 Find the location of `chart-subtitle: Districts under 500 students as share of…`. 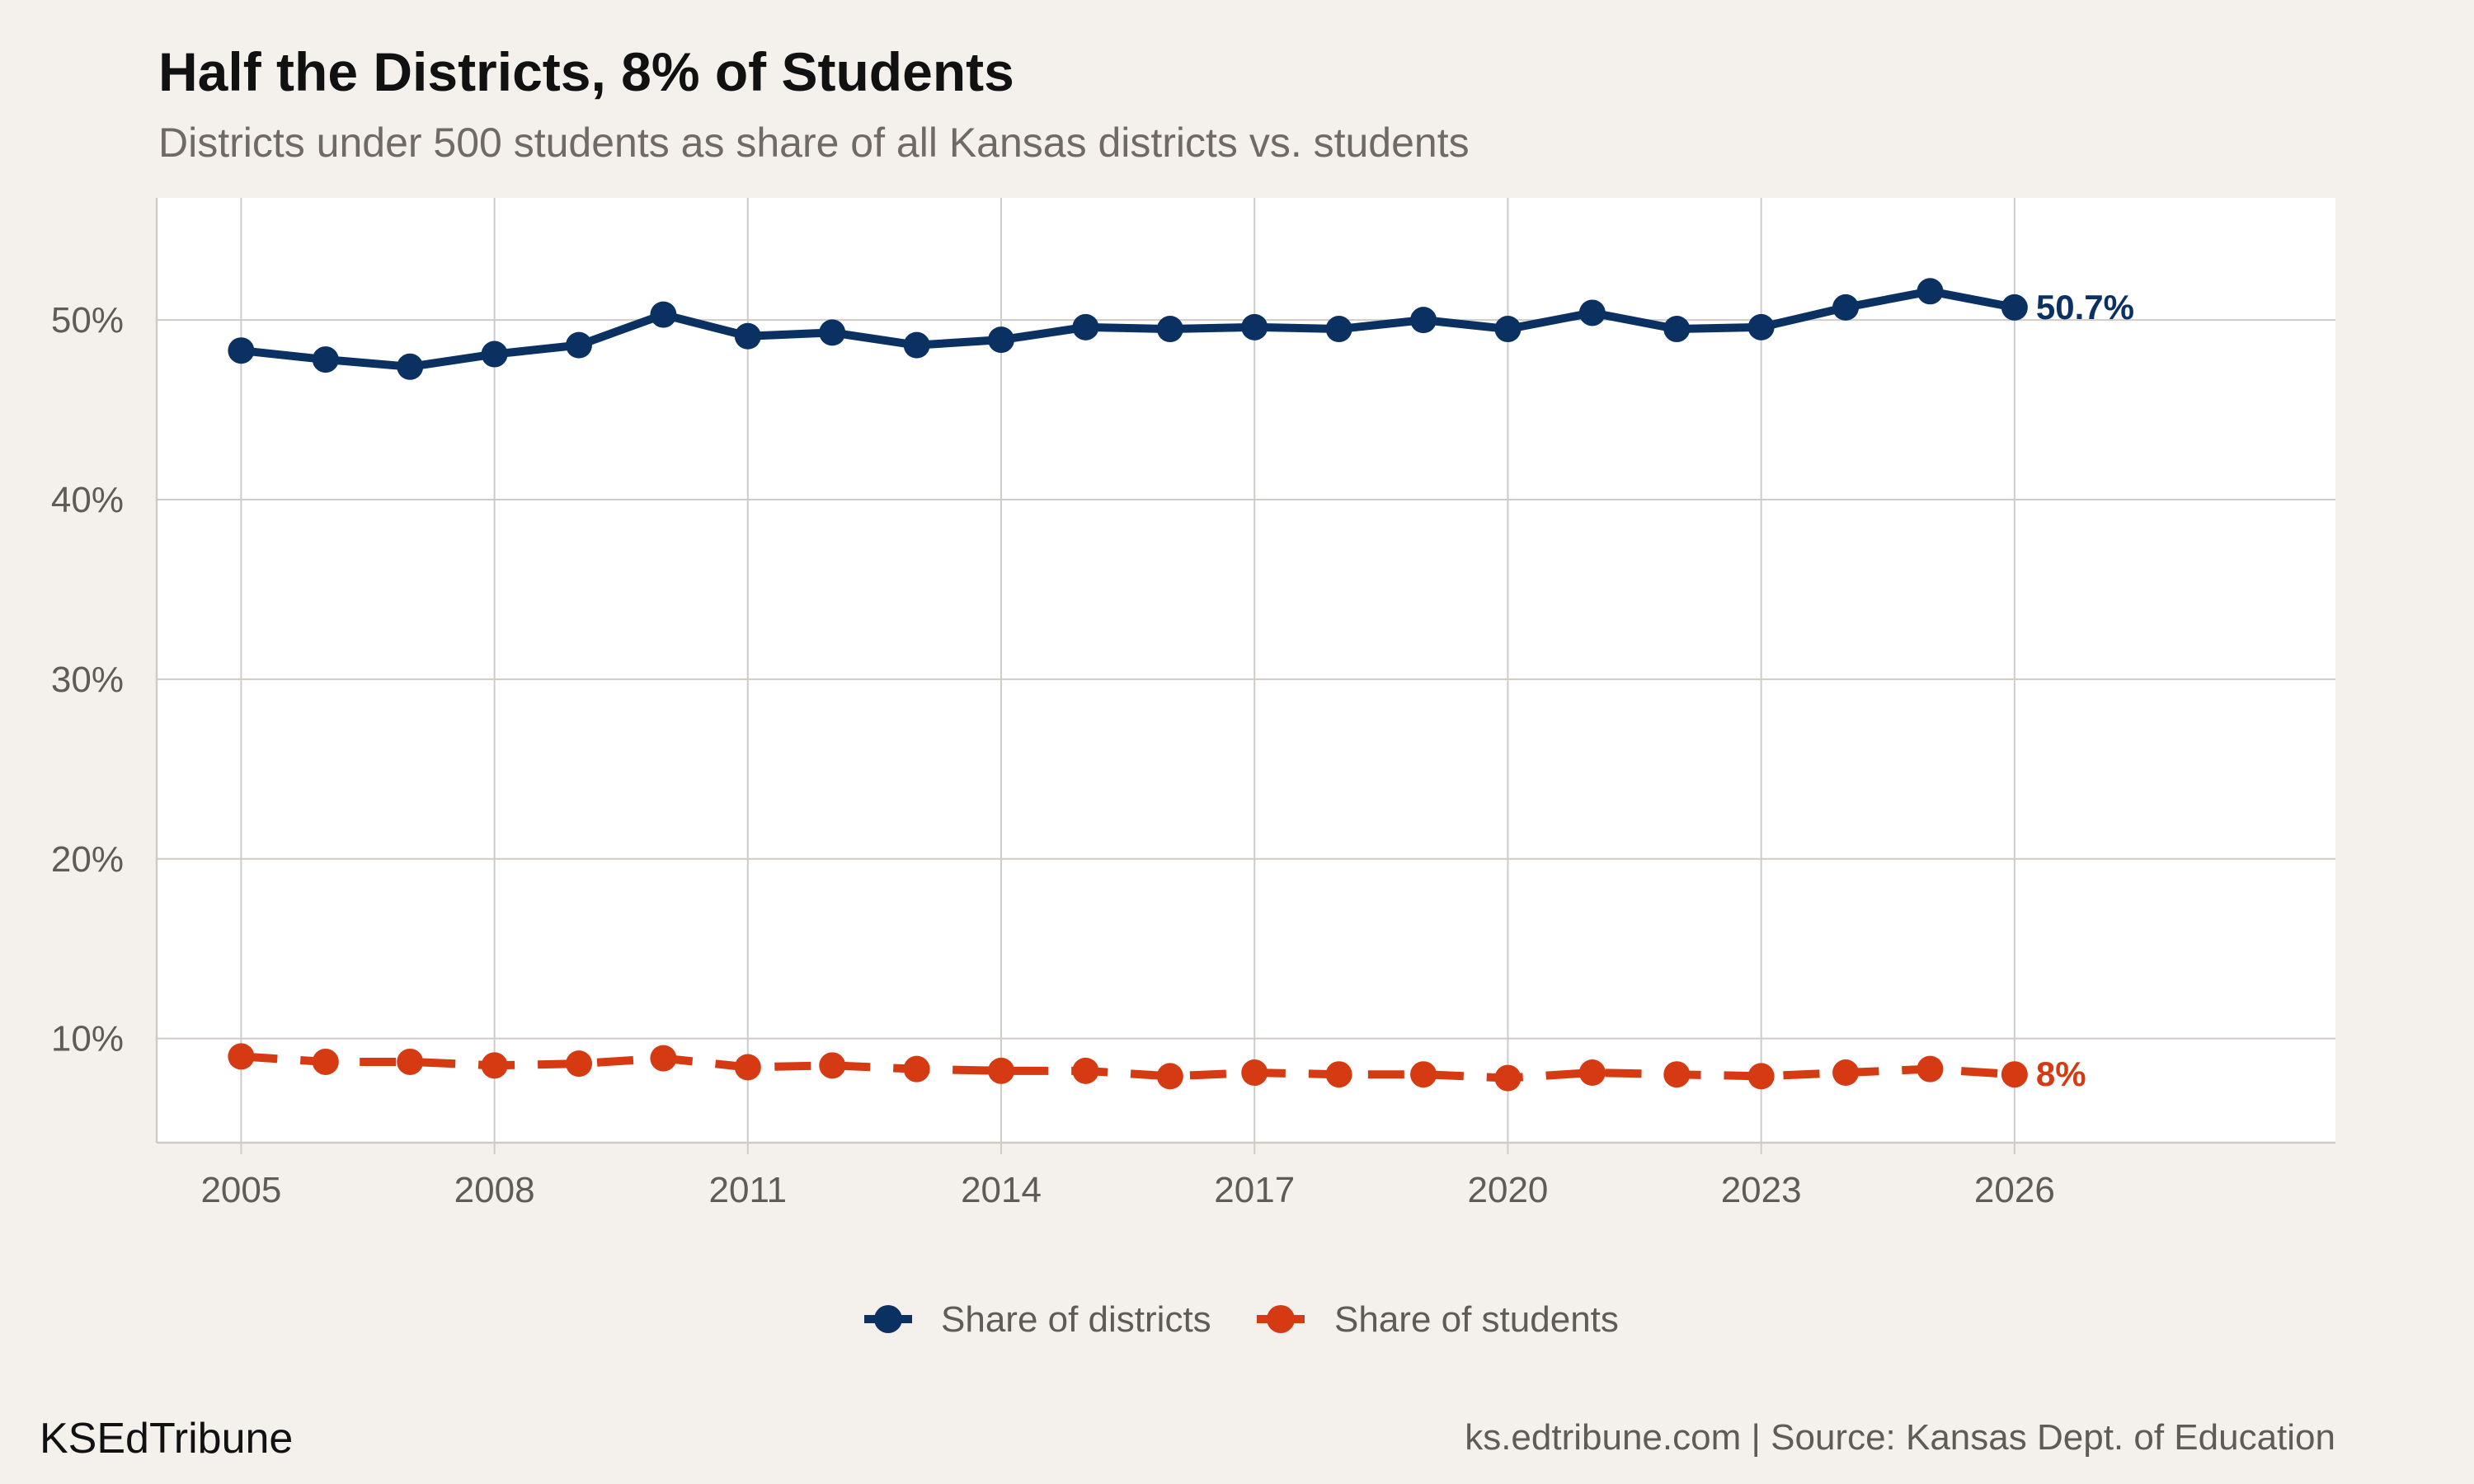

chart-subtitle: Districts under 500 students as share of… is located at coordinates (814, 143).